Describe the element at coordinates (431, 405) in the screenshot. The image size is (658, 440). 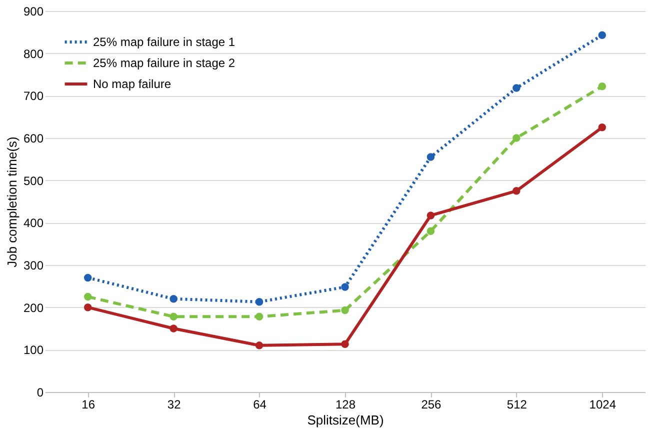
I see `x-tick-label: 256` at that location.